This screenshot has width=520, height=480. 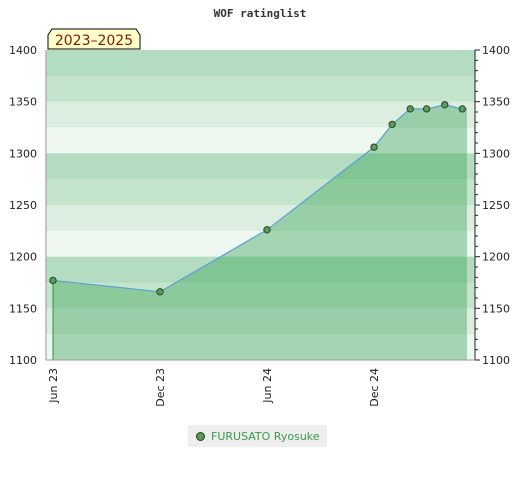 What do you see at coordinates (267, 386) in the screenshot?
I see `x-tick-label: Jun 24` at bounding box center [267, 386].